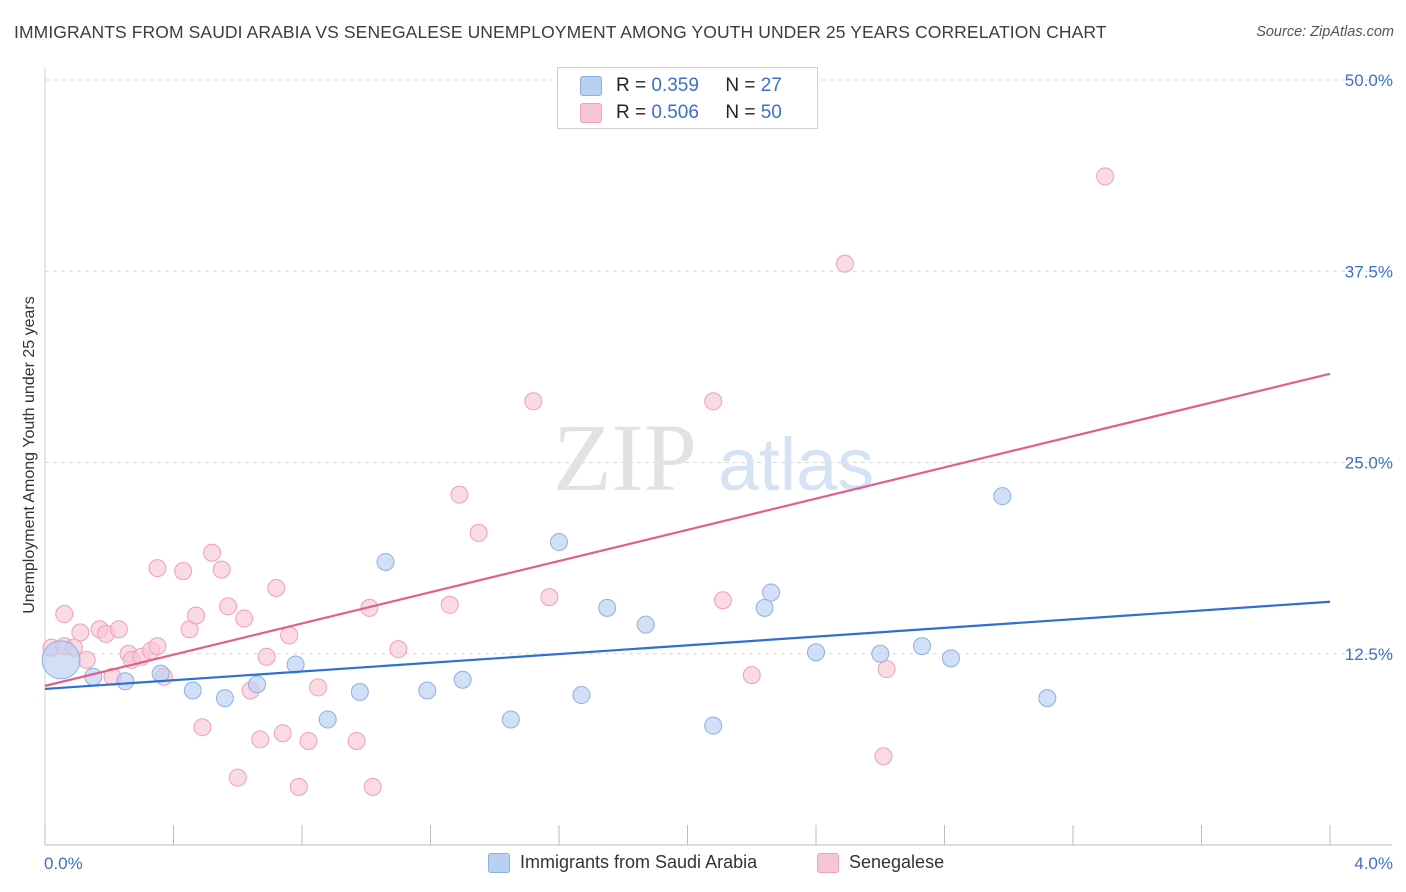 Image resolution: width=1406 pixels, height=892 pixels. Describe the element at coordinates (1325, 32) in the screenshot. I see `source-label: Source: ZipAtlas.com` at that location.